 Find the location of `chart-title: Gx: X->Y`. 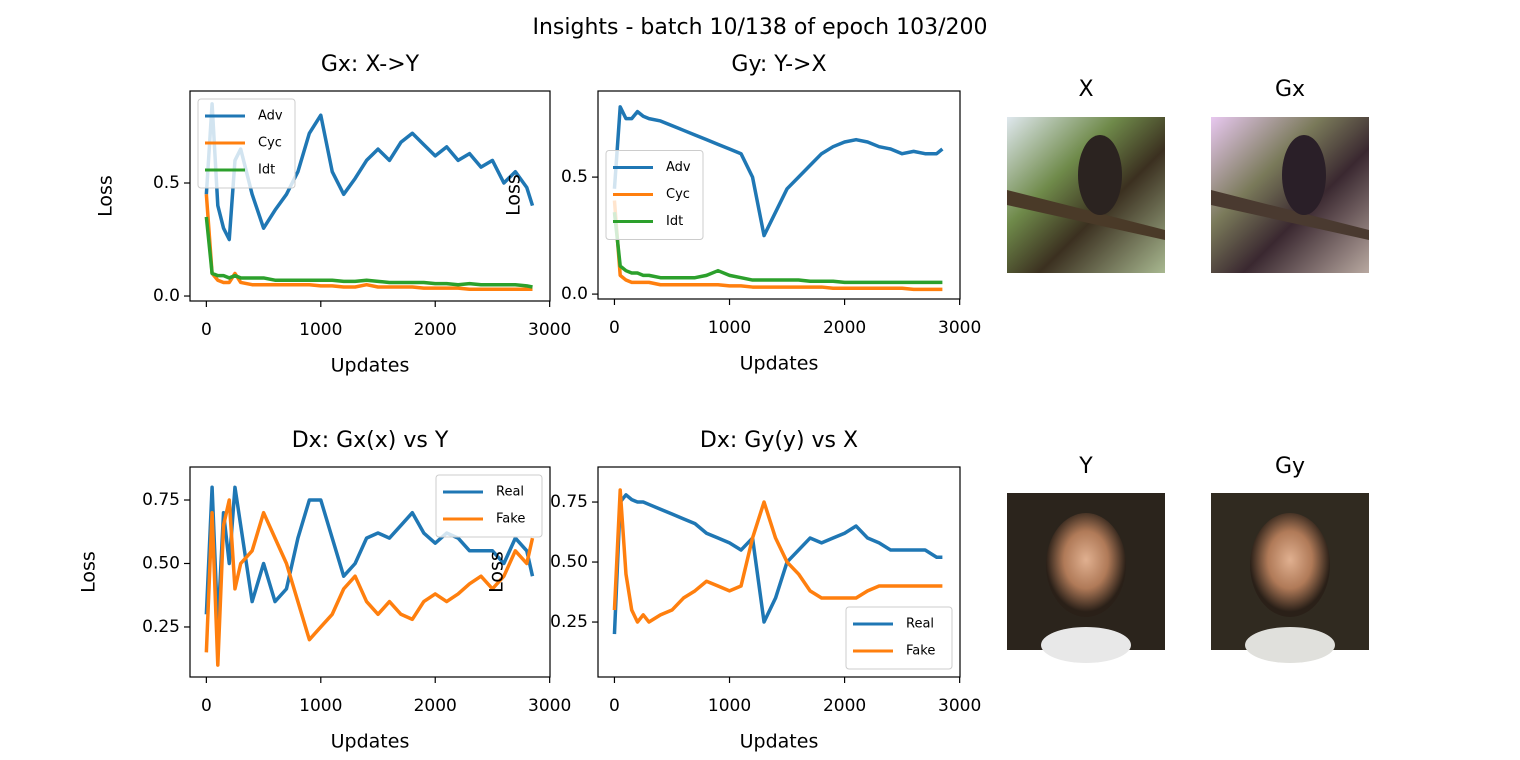

chart-title: Gx: X->Y is located at coordinates (370, 64).